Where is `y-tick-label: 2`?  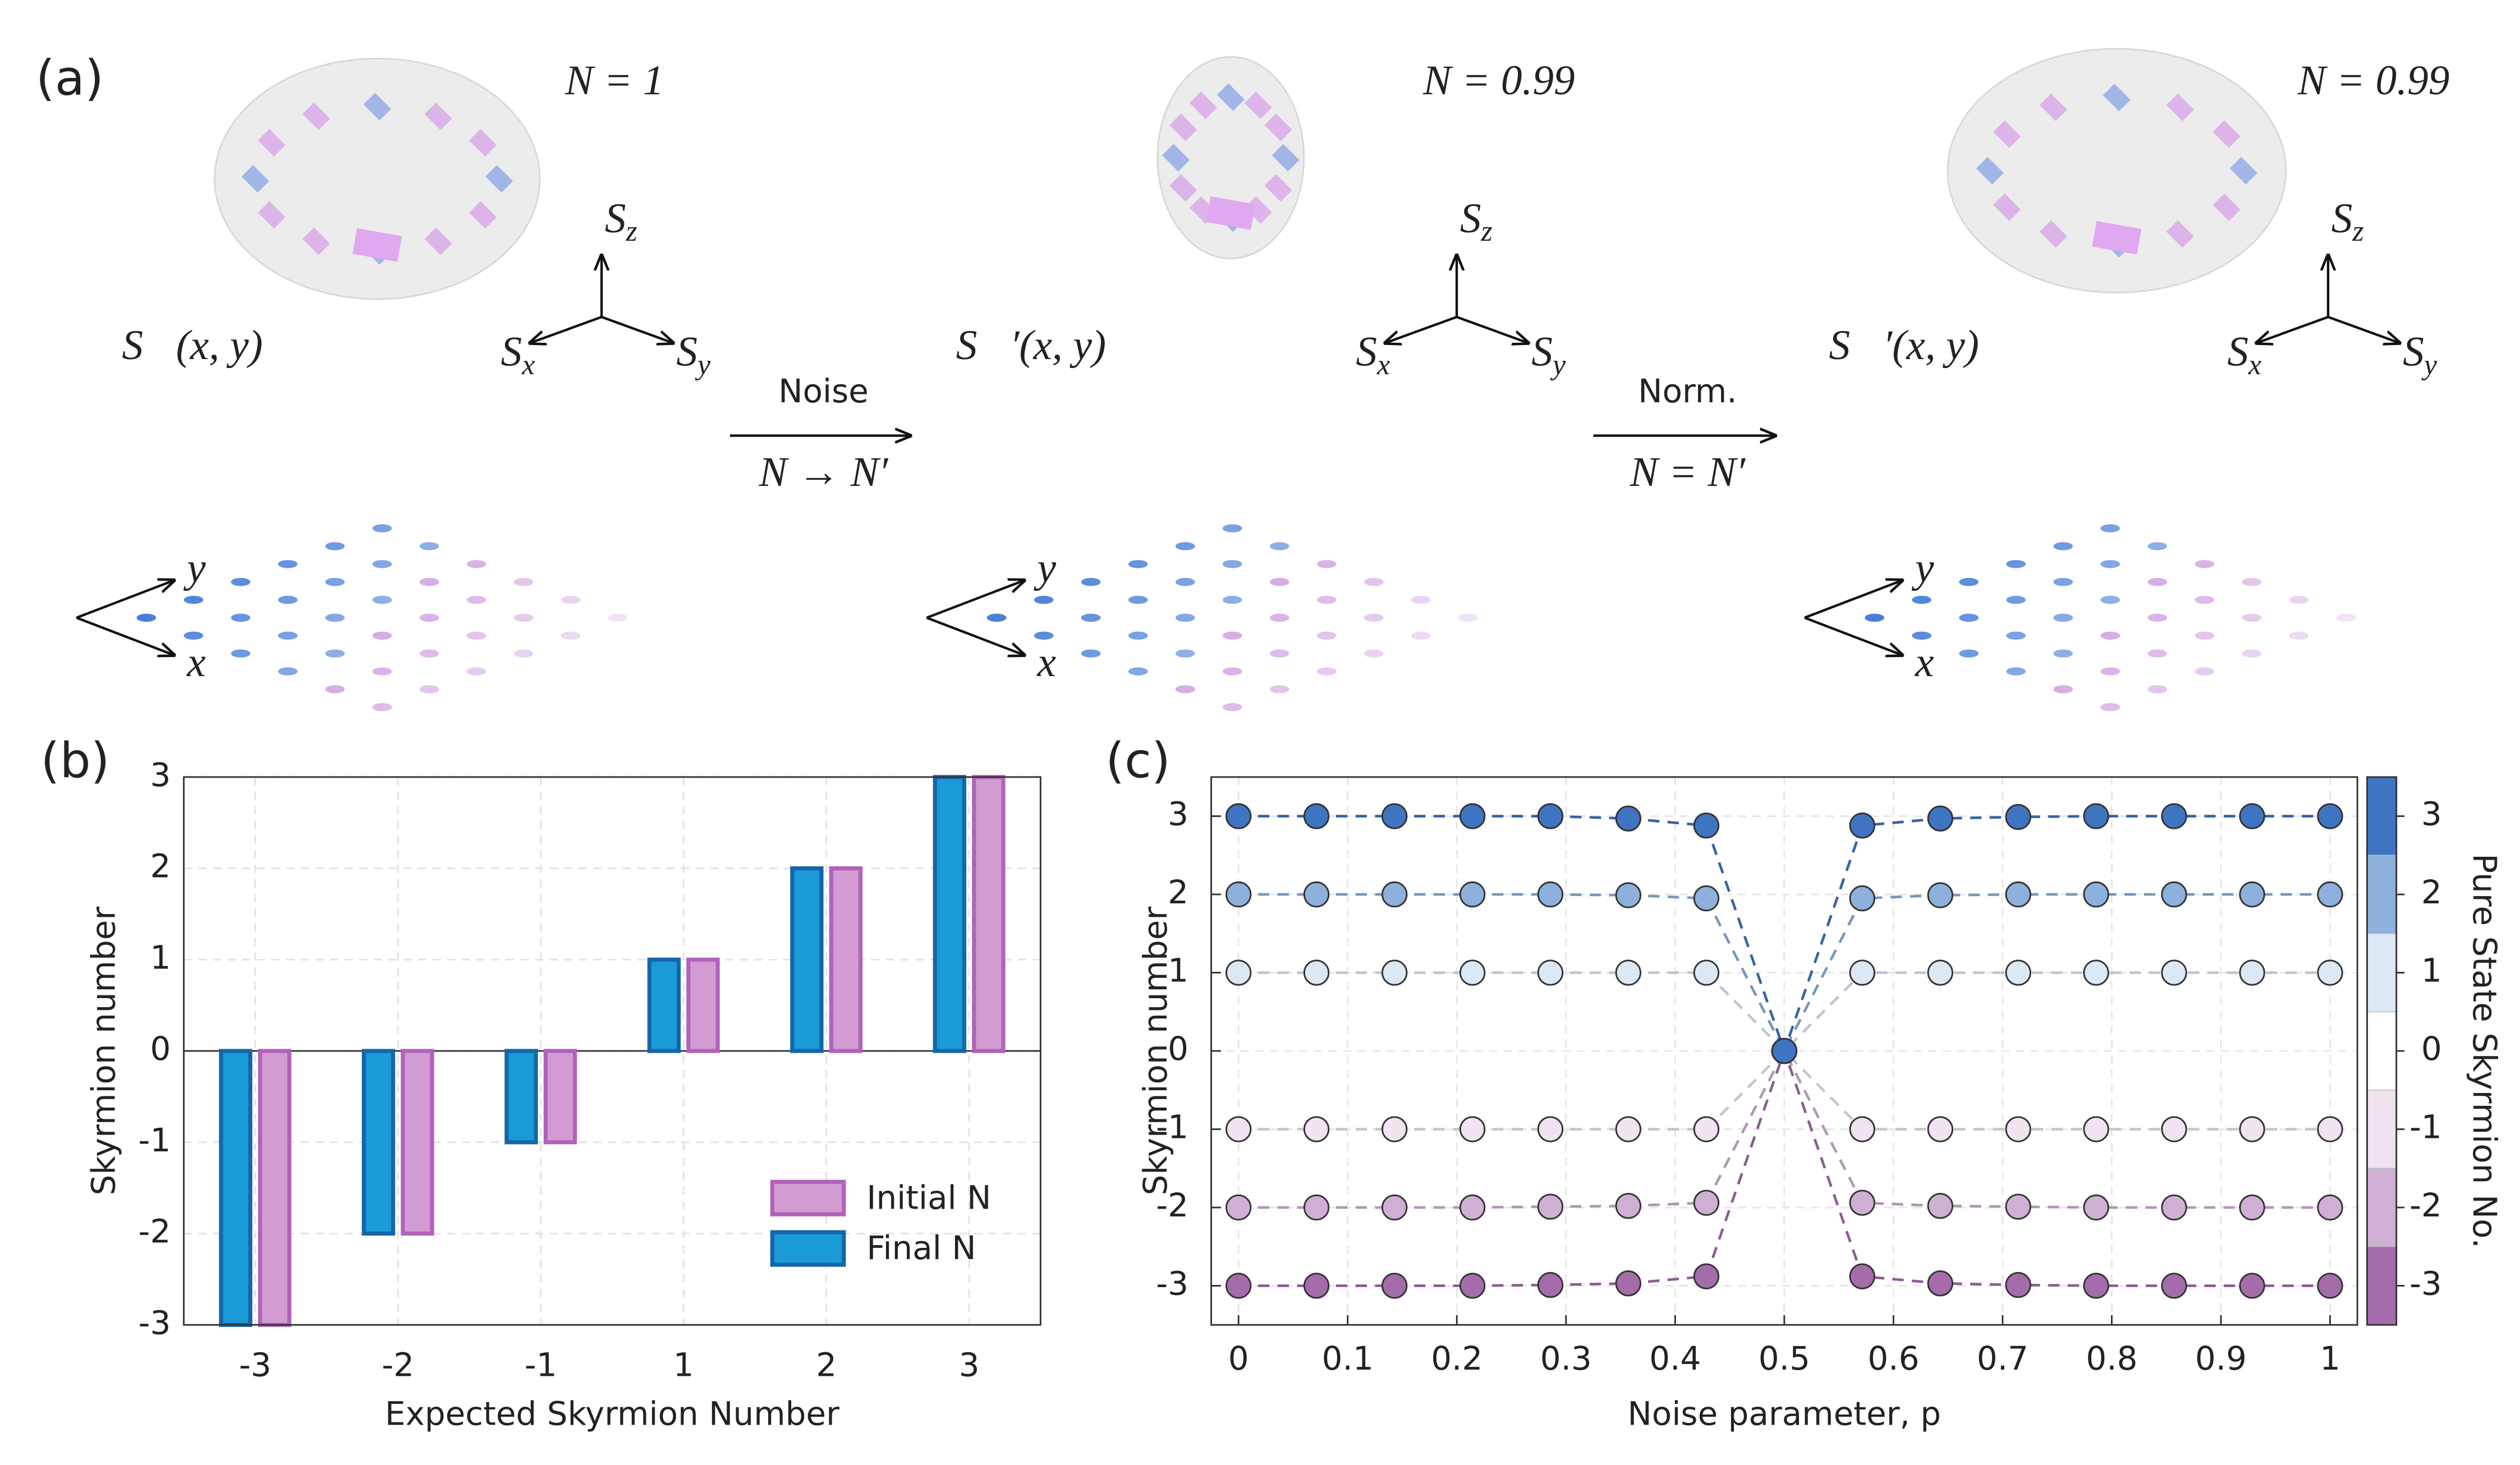 y-tick-label: 2 is located at coordinates (1178, 892).